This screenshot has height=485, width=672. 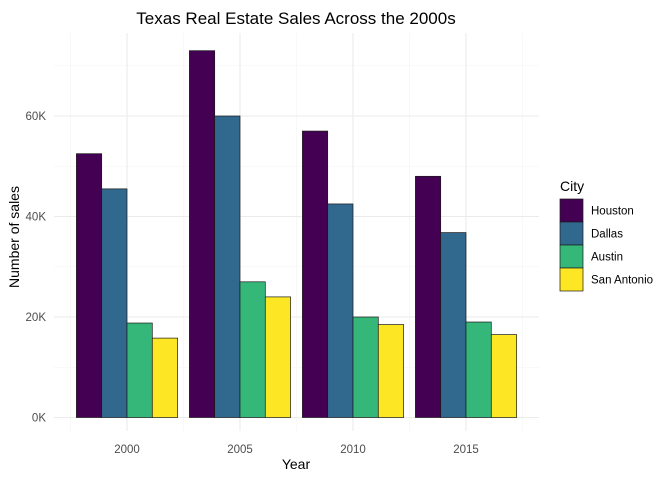 I want to click on y-axis-title: Number of sales, so click(x=14, y=237).